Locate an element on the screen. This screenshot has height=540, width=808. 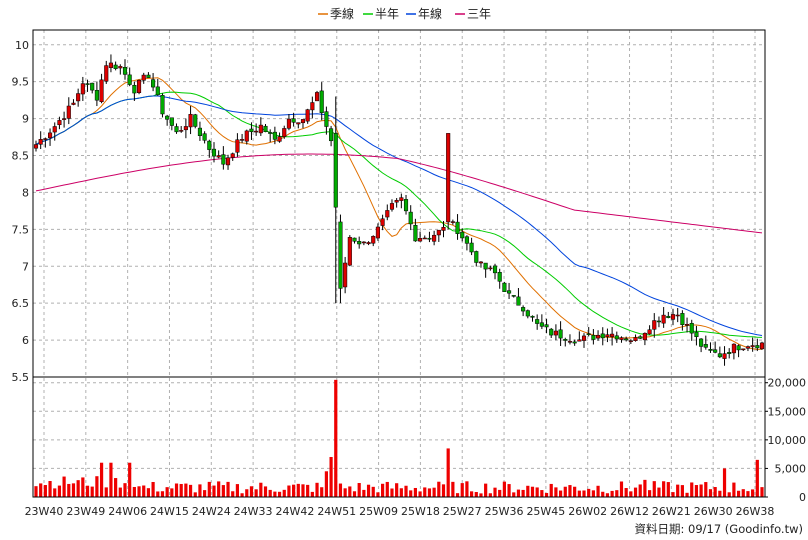
legend: 季線 半年 年線 三年 is located at coordinates (404, 13).